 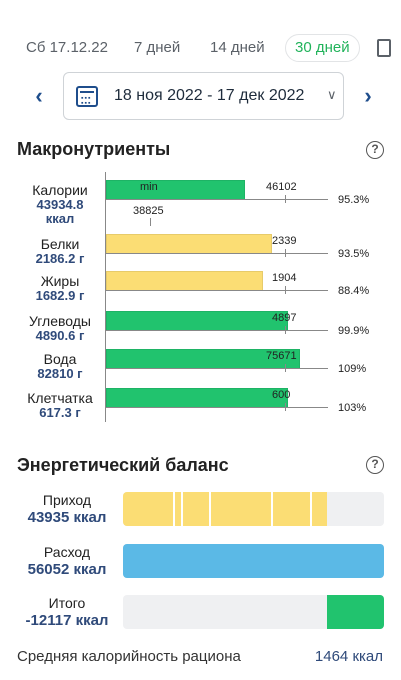 What do you see at coordinates (60, 211) in the screenshot?
I see `macro-value: 43934.8 ккал` at bounding box center [60, 211].